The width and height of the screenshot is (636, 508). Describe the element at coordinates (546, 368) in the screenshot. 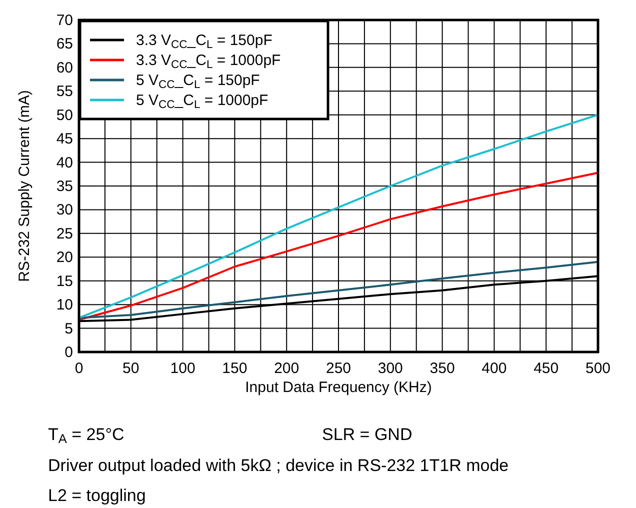

I see `x-tick-label: 450` at that location.